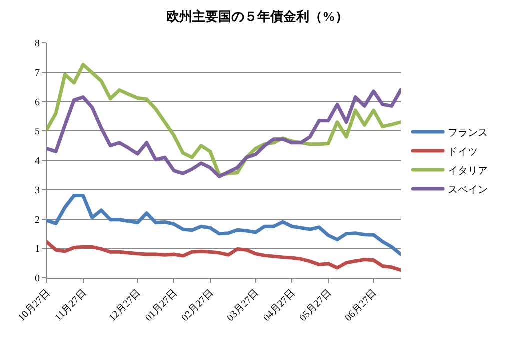 This screenshot has width=515, height=339. Describe the element at coordinates (34, 306) in the screenshot. I see `x-tick-label: 10月27日` at that location.